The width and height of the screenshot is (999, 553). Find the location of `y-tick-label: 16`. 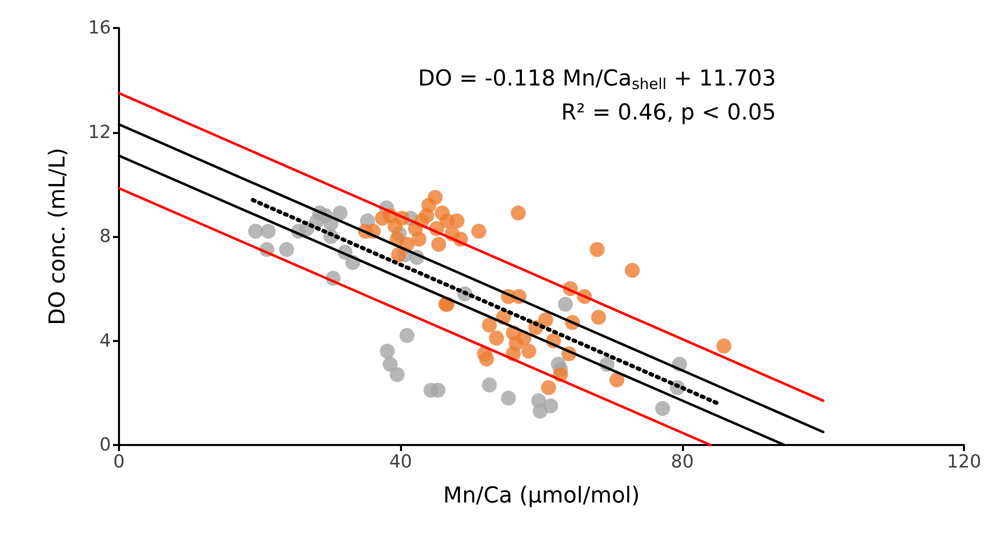

y-tick-label: 16 is located at coordinates (99, 28).